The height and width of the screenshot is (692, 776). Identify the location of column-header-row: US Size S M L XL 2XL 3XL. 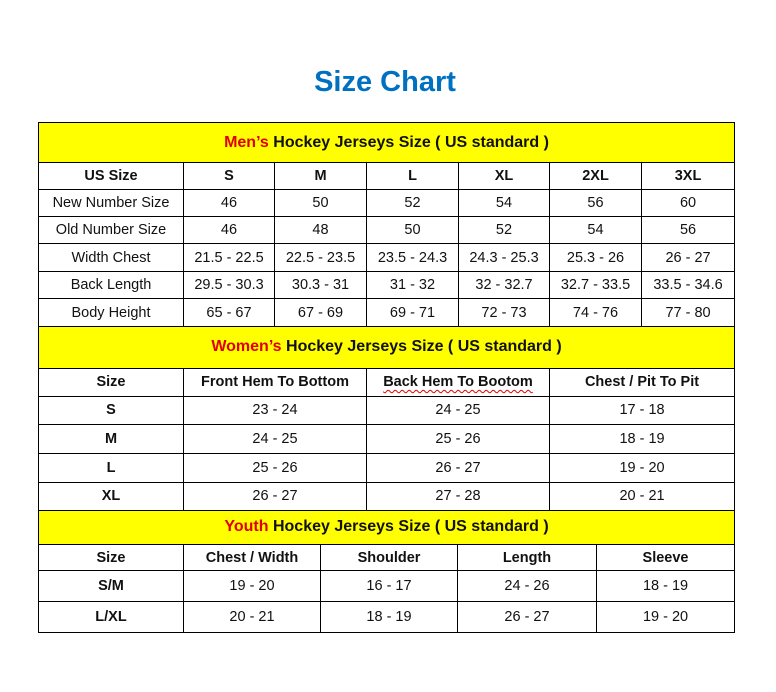
(387, 176).